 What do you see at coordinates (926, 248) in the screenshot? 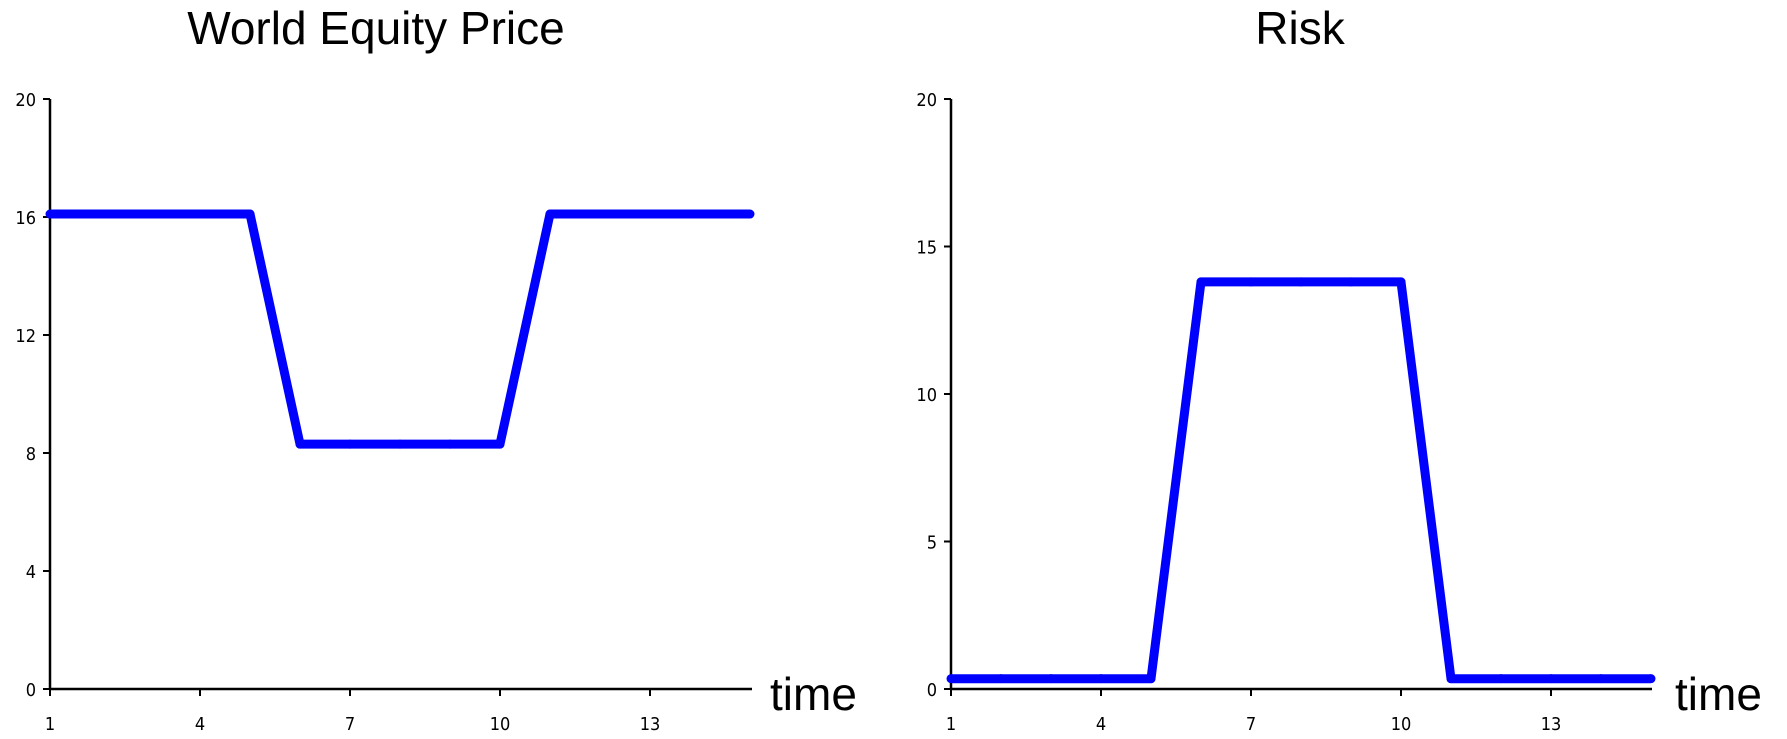
I see `y-tick-label: 15` at bounding box center [926, 248].